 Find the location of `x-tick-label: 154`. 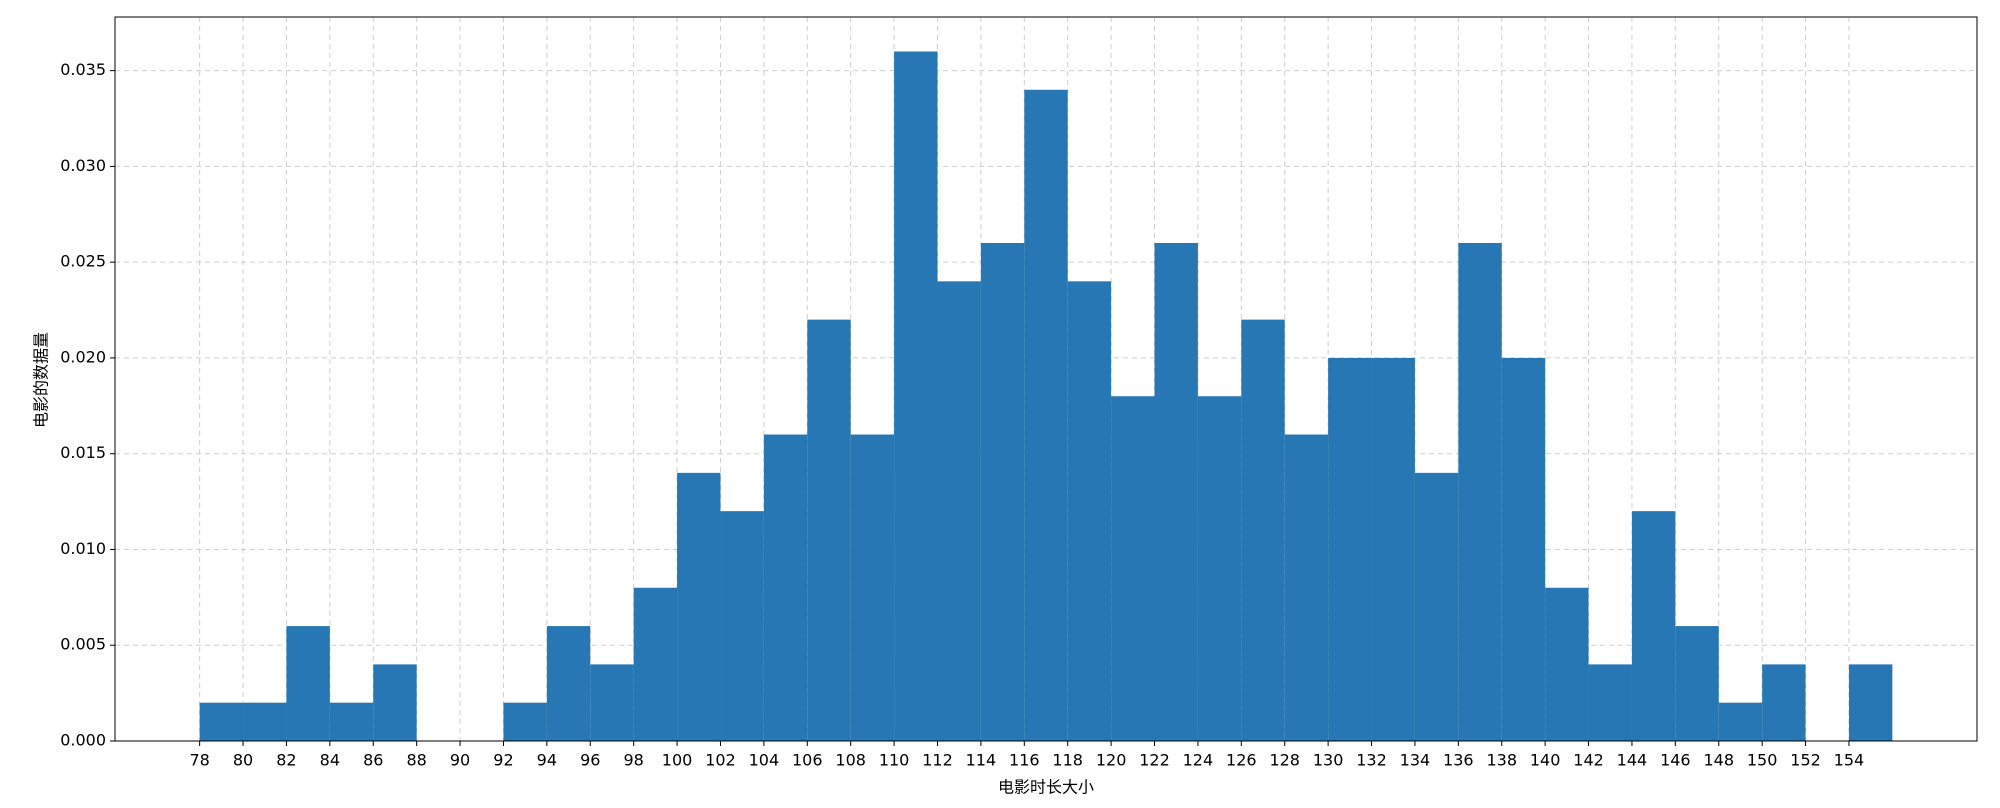

x-tick-label: 154 is located at coordinates (1849, 760).